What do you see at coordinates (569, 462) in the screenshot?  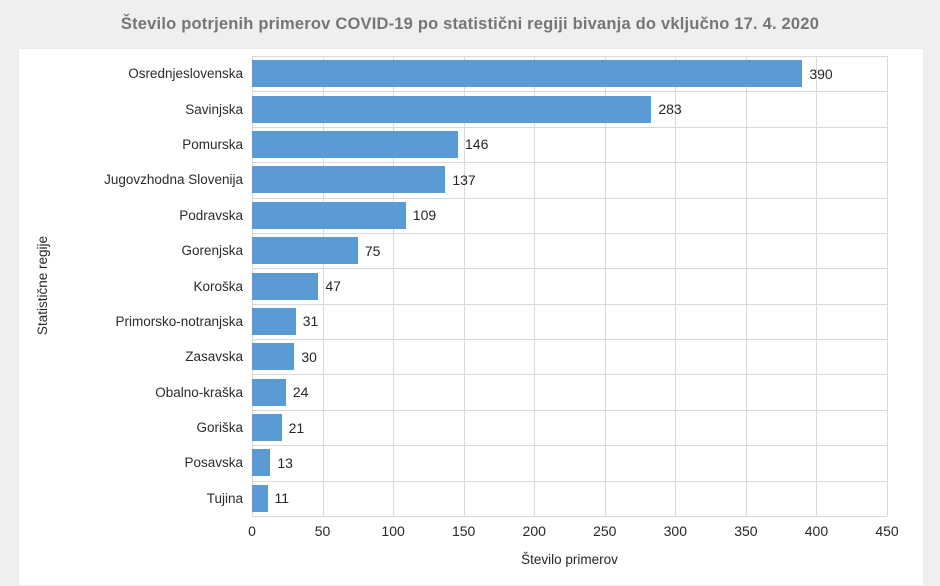 I see `bar-track: 13` at bounding box center [569, 462].